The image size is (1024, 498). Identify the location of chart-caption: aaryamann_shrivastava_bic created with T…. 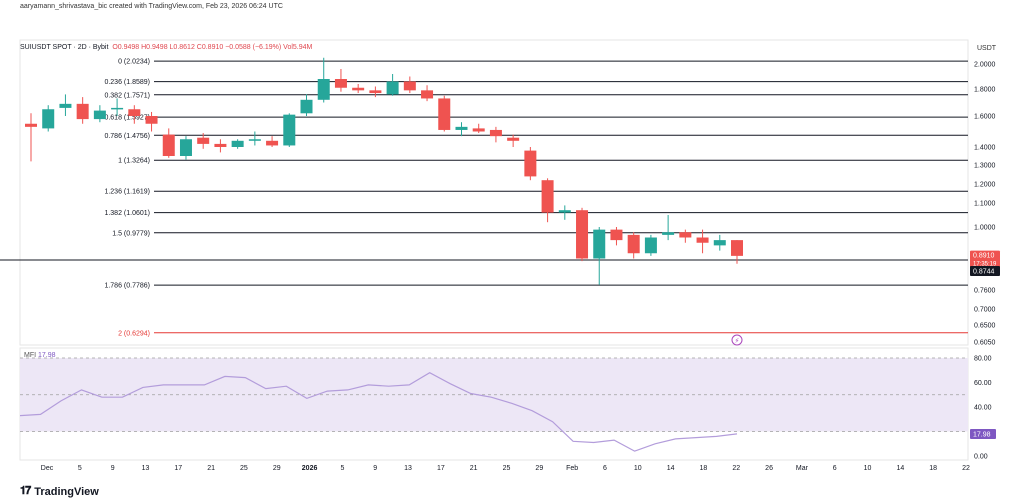
(151, 6).